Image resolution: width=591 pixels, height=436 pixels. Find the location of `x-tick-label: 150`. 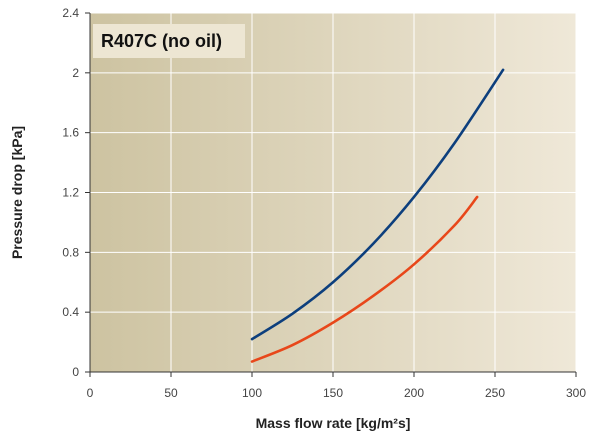

x-tick-label: 150 is located at coordinates (333, 393).